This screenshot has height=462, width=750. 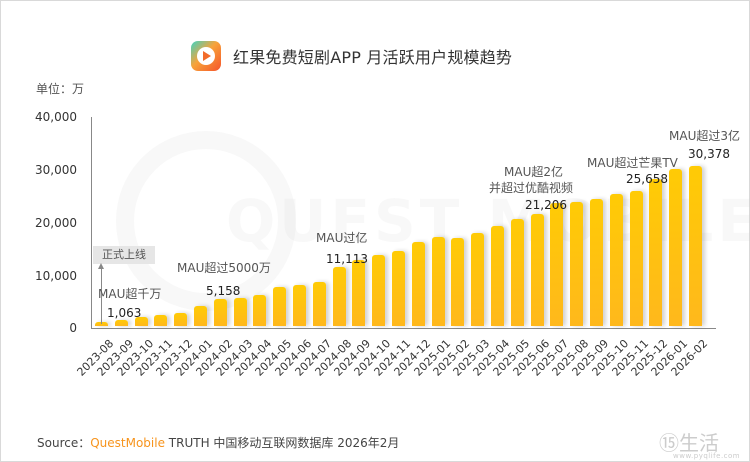 I want to click on value-label-2023-09: 1,063, so click(x=124, y=313).